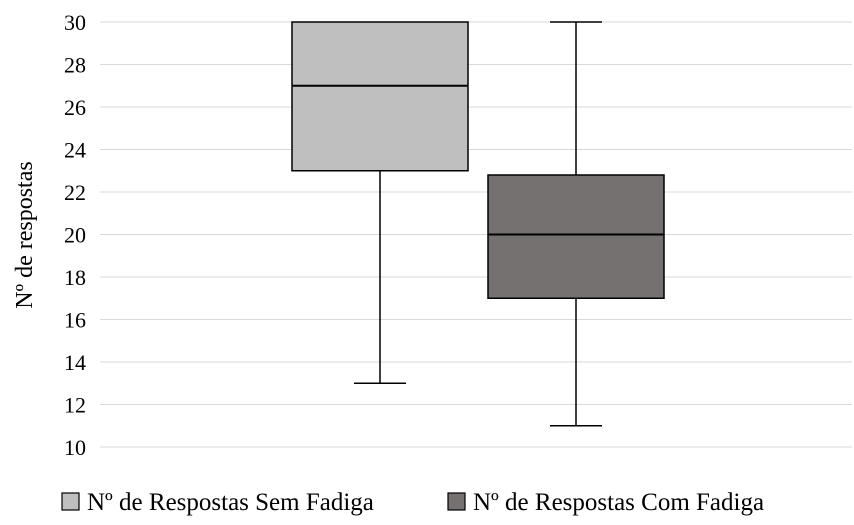 Image resolution: width=854 pixels, height=525 pixels. Describe the element at coordinates (75, 447) in the screenshot. I see `y-tick-label: 10` at that location.